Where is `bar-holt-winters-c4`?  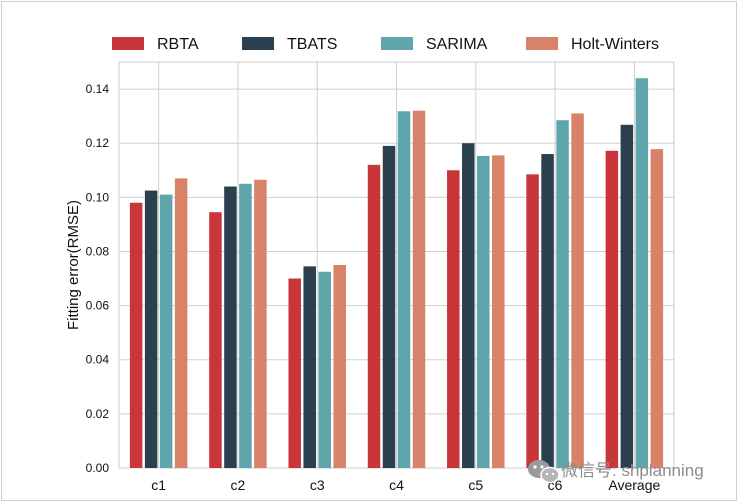 bar-holt-winters-c4 is located at coordinates (419, 289).